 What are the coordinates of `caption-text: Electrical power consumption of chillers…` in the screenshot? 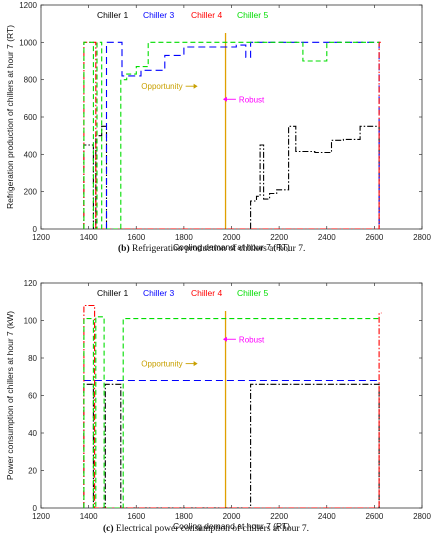 It's located at (211, 528).